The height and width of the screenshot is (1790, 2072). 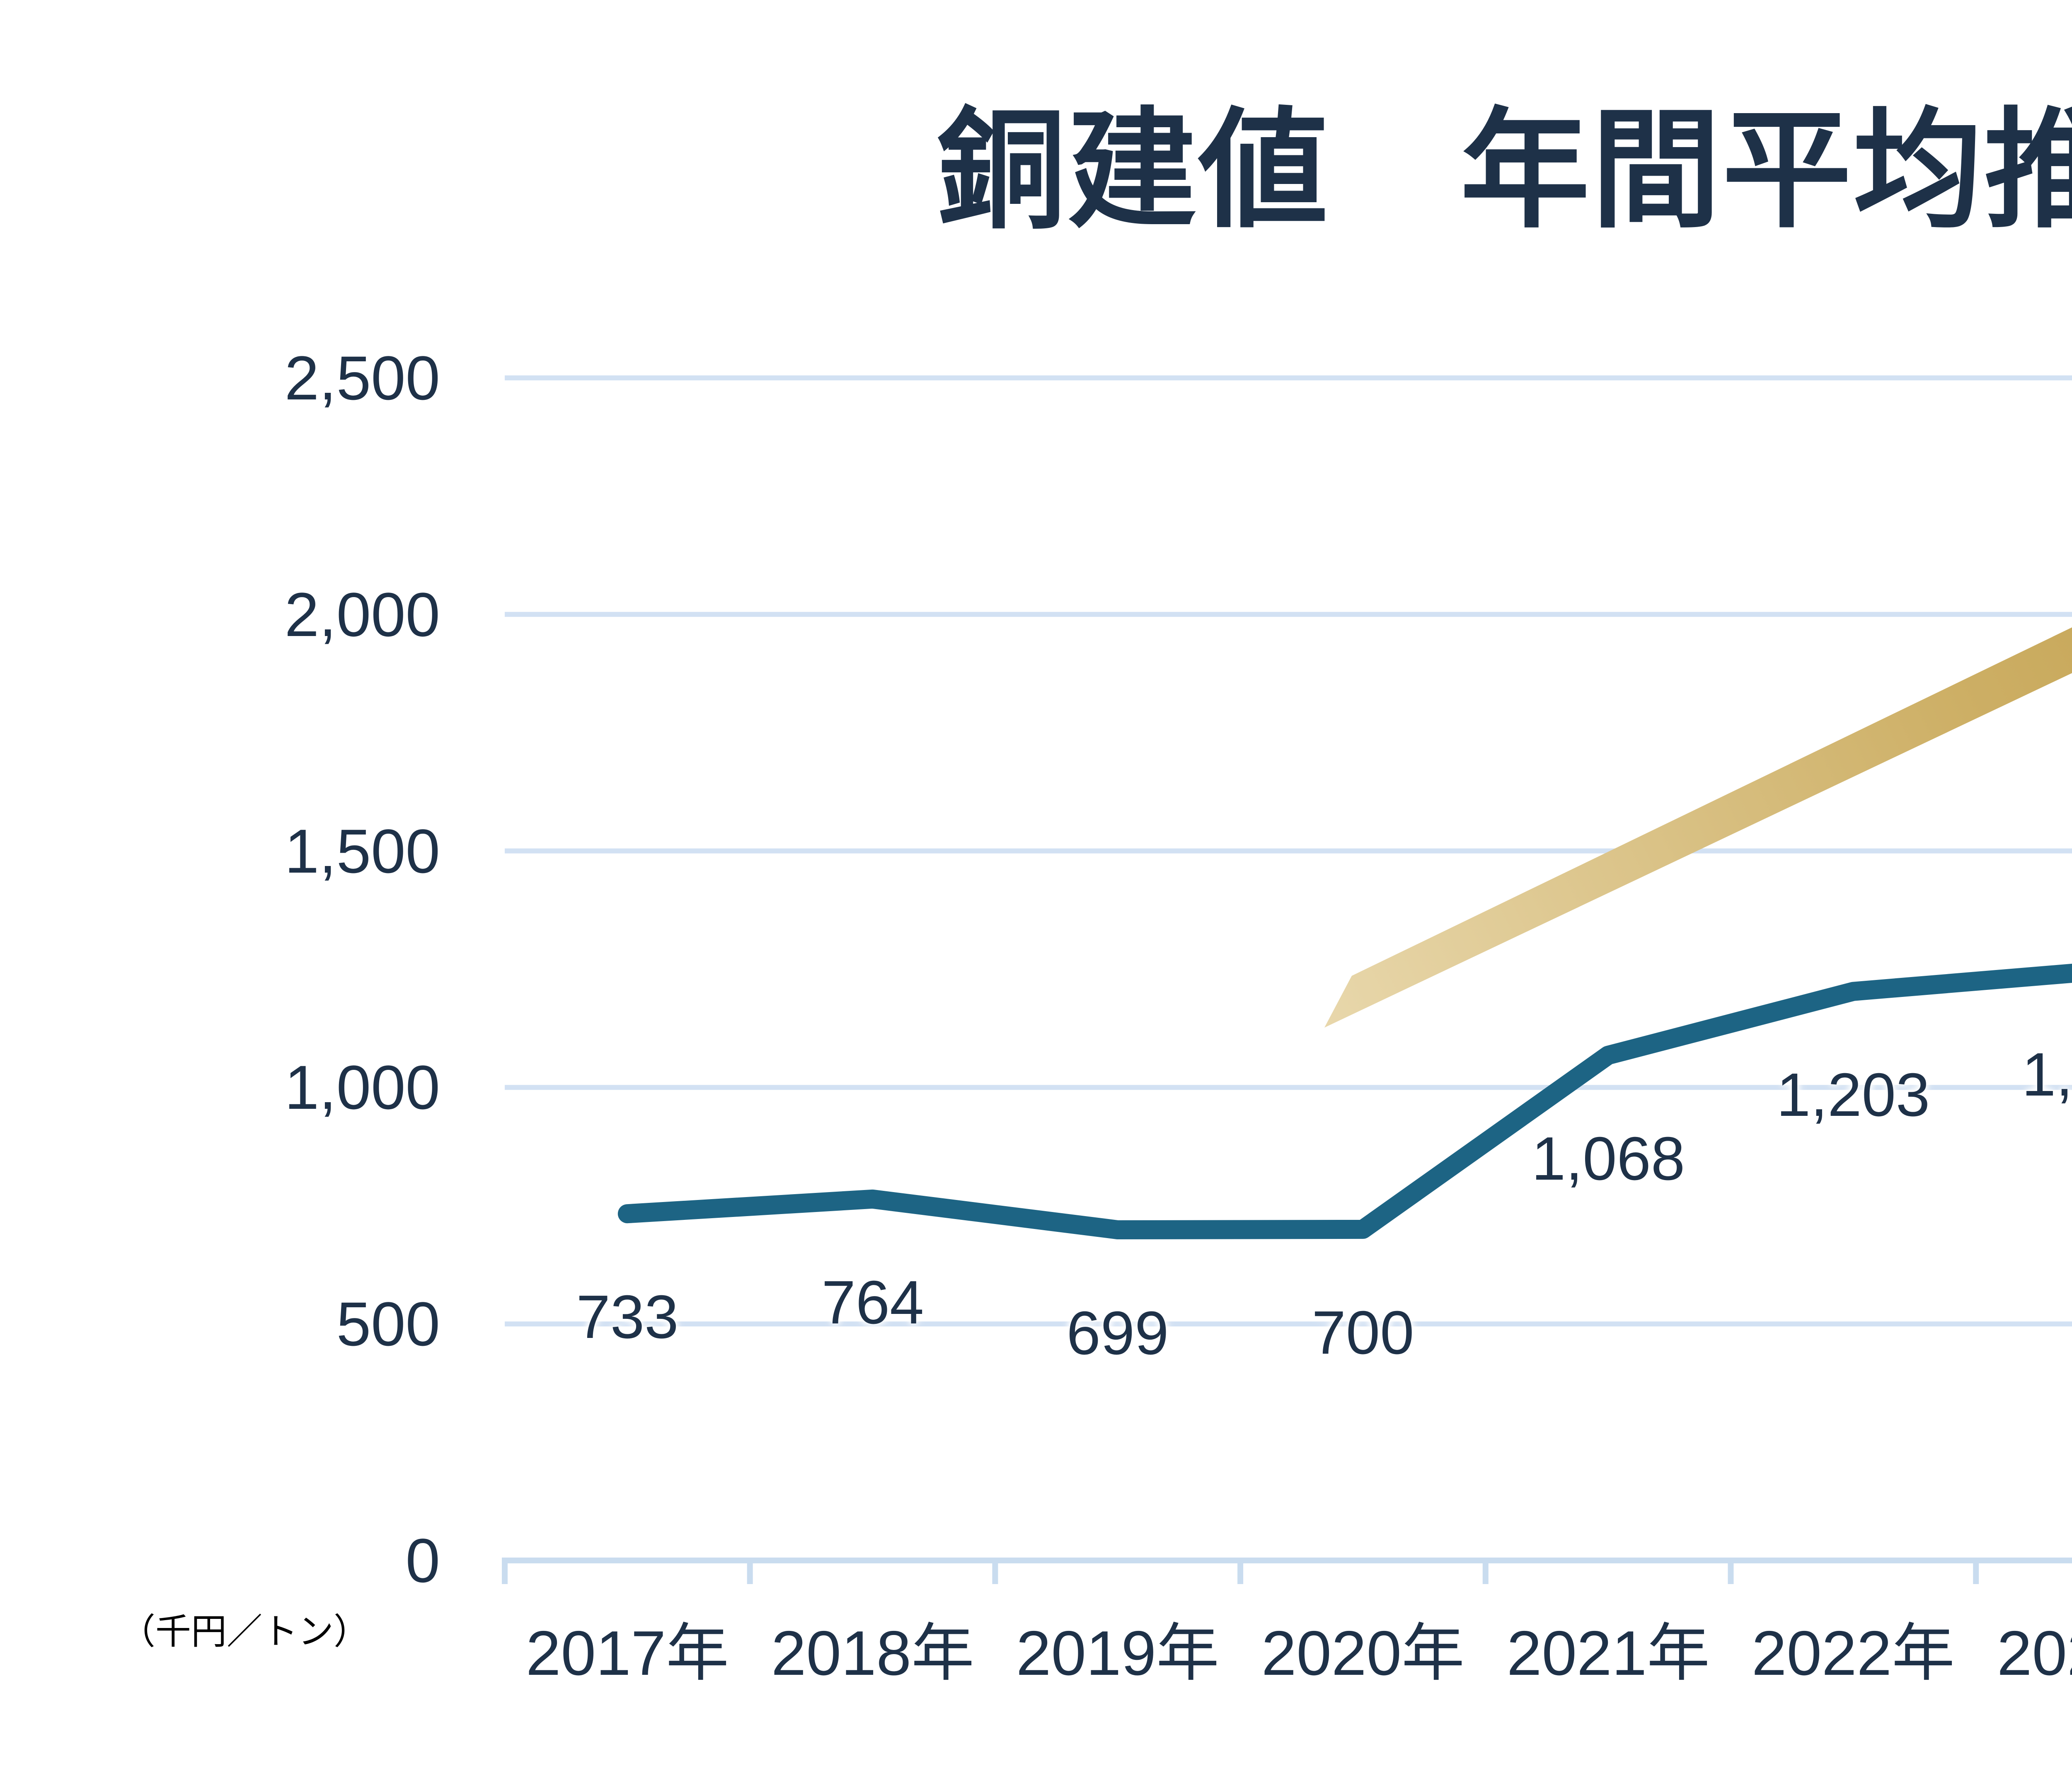 I want to click on data-label: 1,068, so click(x=1608, y=1159).